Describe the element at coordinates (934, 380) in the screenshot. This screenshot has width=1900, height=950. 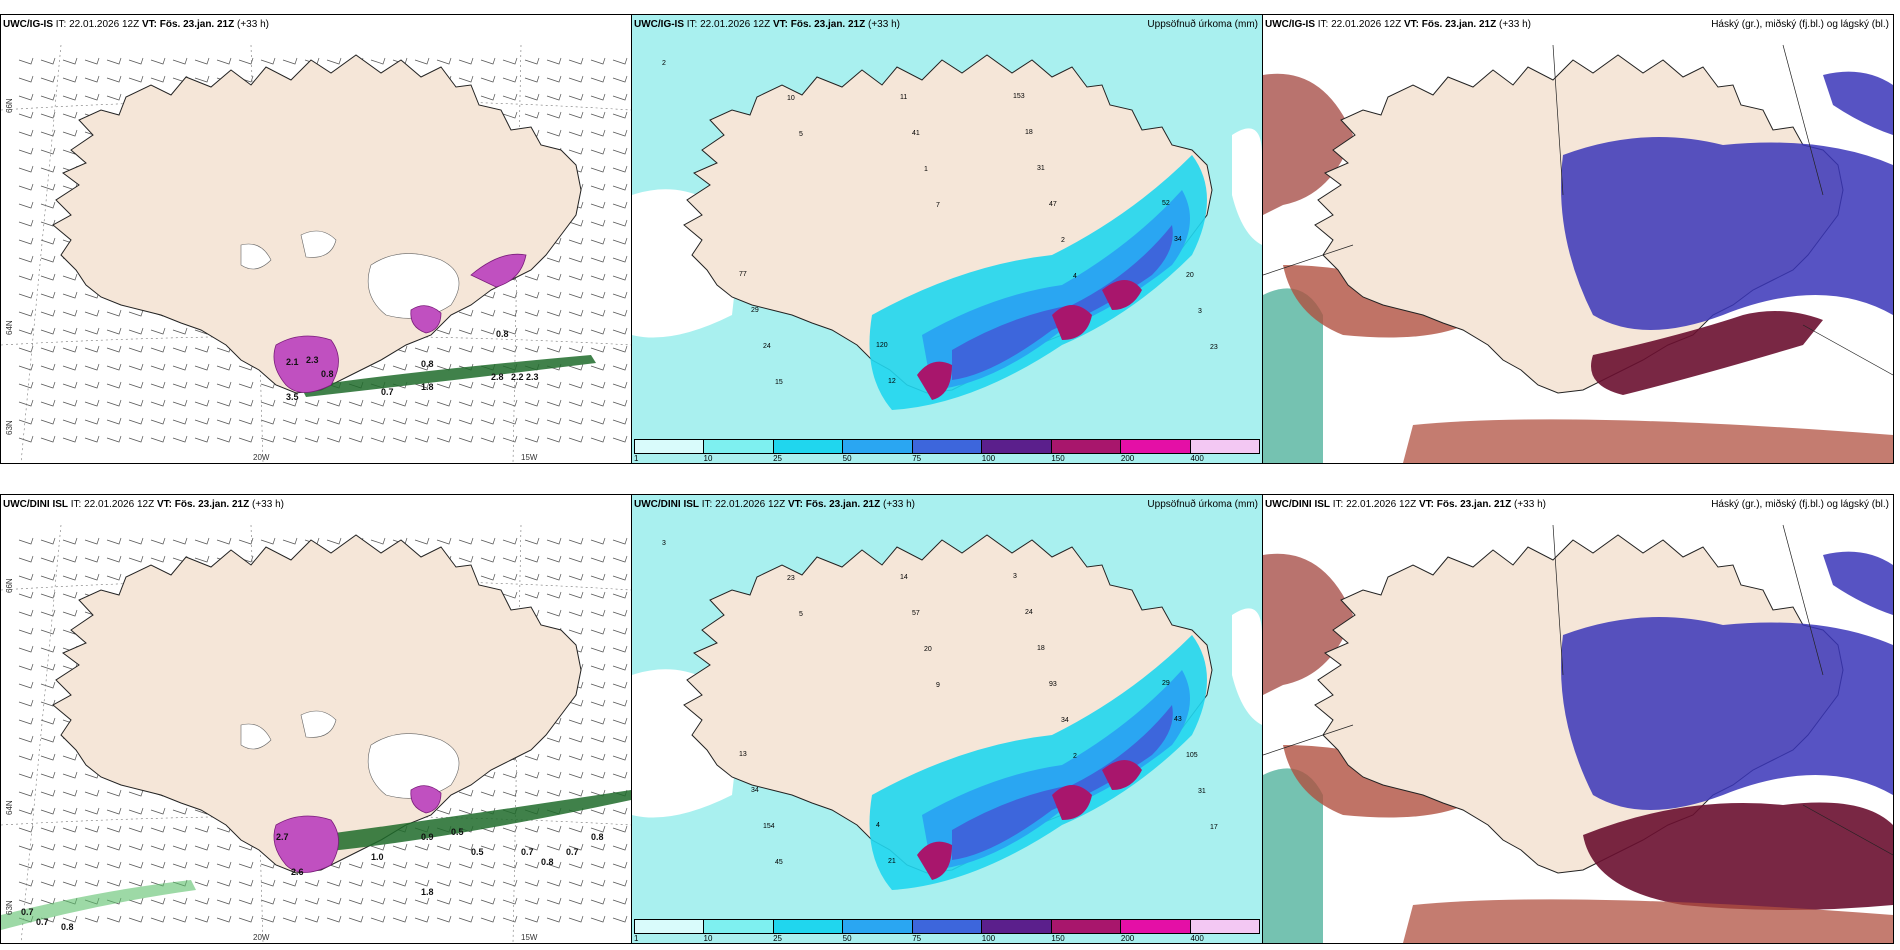
I see `precip-max` at that location.